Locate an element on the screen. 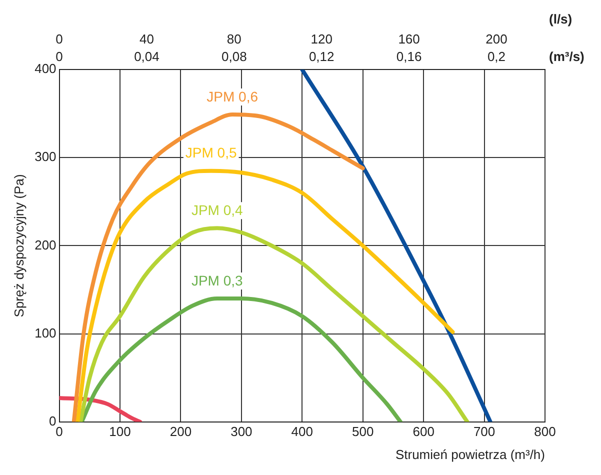  x-tick-label: 700 is located at coordinates (484, 432).